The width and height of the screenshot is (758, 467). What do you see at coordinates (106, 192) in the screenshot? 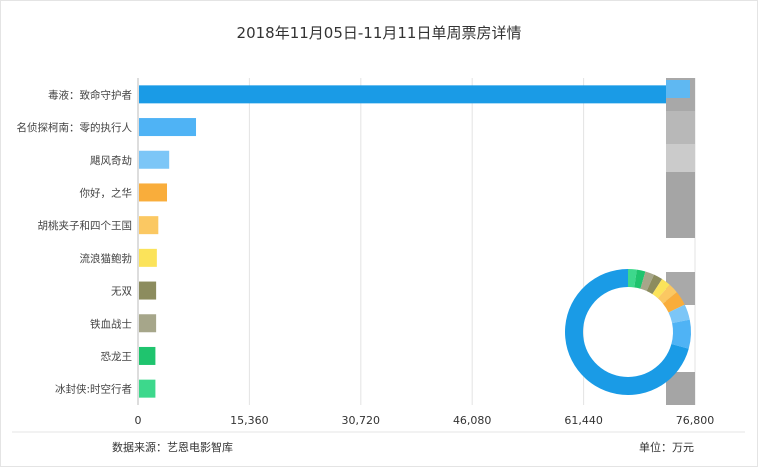
I see `category-label: 你好，之华` at bounding box center [106, 192].